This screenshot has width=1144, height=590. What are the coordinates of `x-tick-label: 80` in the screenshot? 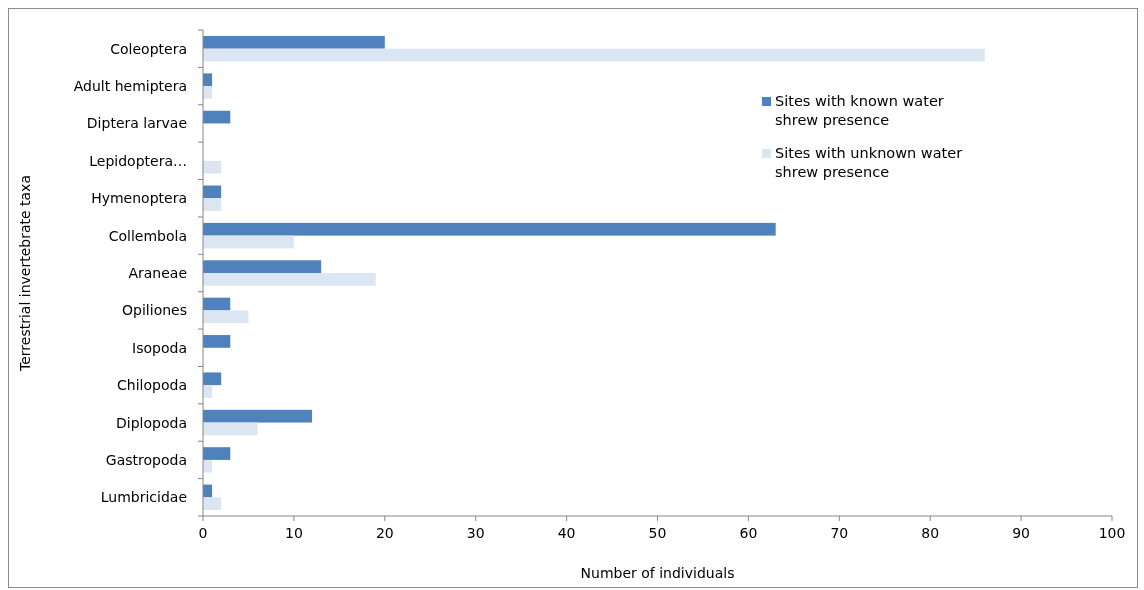 It's located at (930, 533).